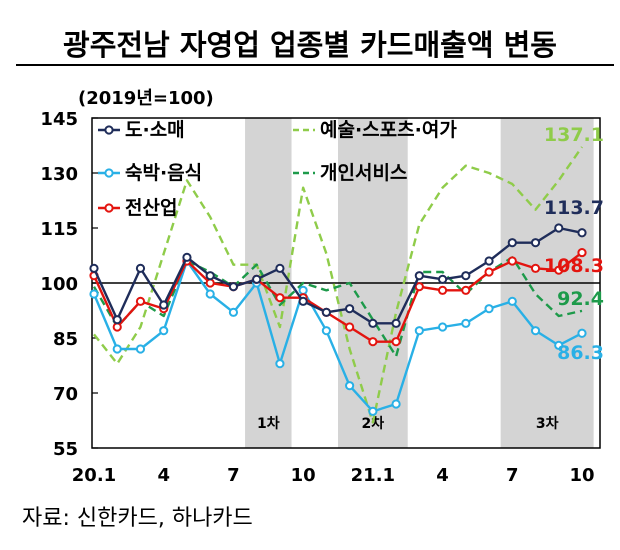 The width and height of the screenshot is (620, 550). What do you see at coordinates (59, 229) in the screenshot?
I see `y-tick-label: 115` at bounding box center [59, 229].